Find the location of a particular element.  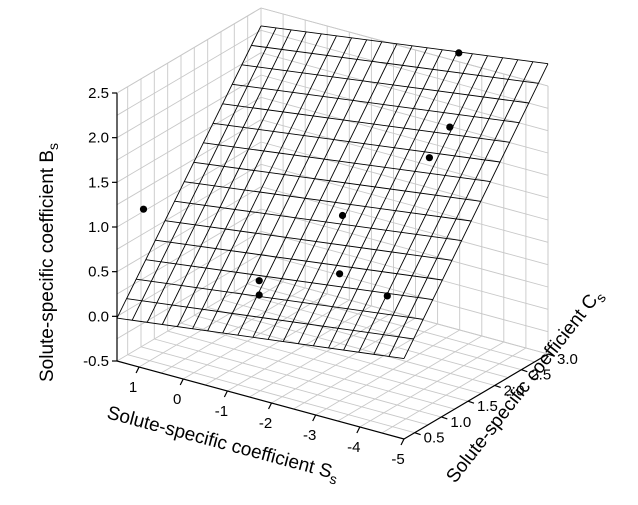

y-tick-label: 2.0 is located at coordinates (514, 390).